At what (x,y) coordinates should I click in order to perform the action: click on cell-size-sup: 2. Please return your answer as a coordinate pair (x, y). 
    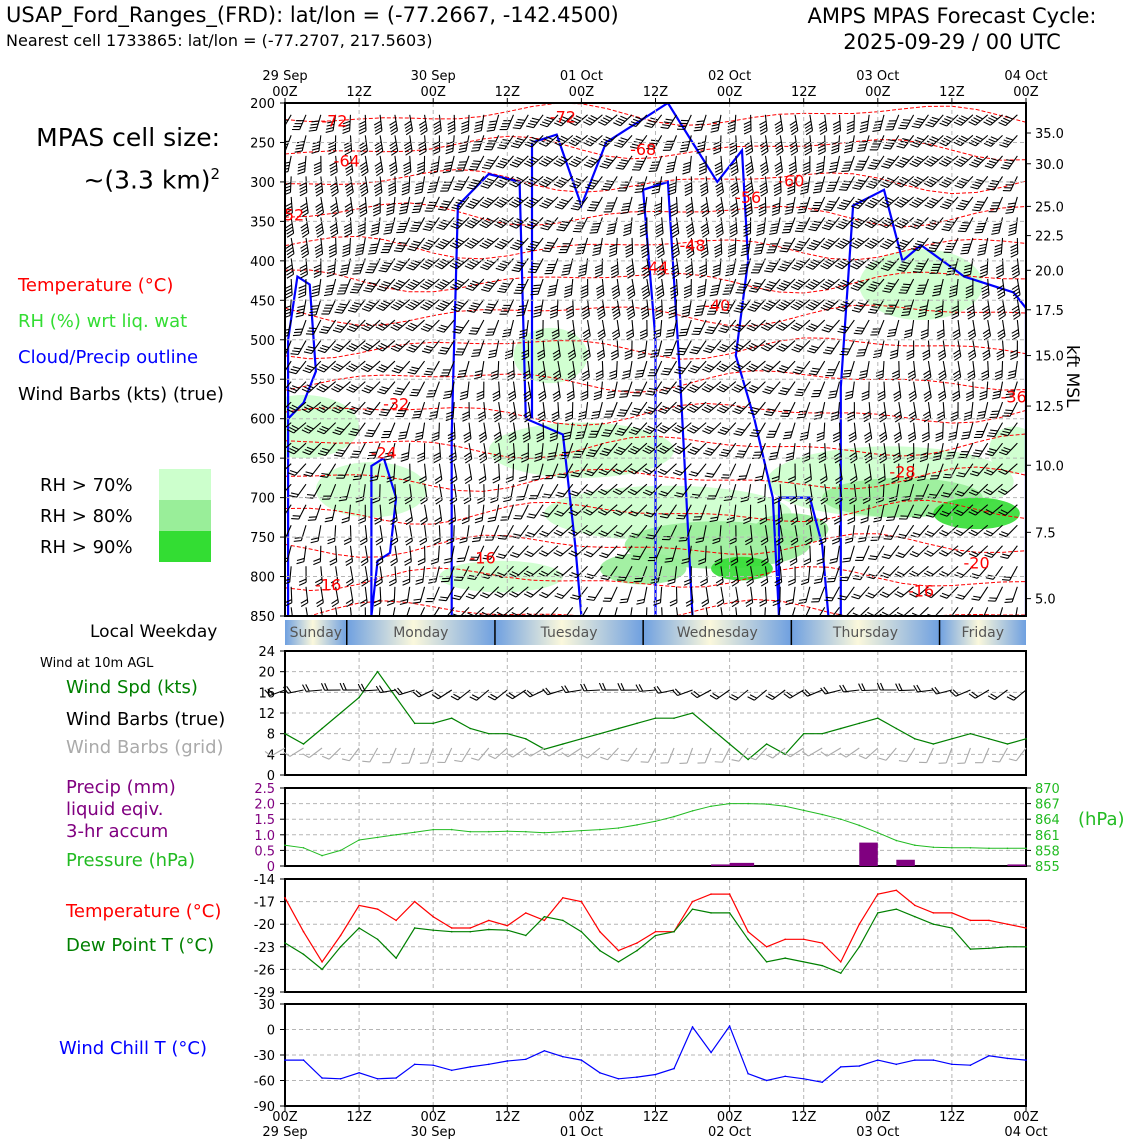
    Looking at the image, I should click on (215, 174).